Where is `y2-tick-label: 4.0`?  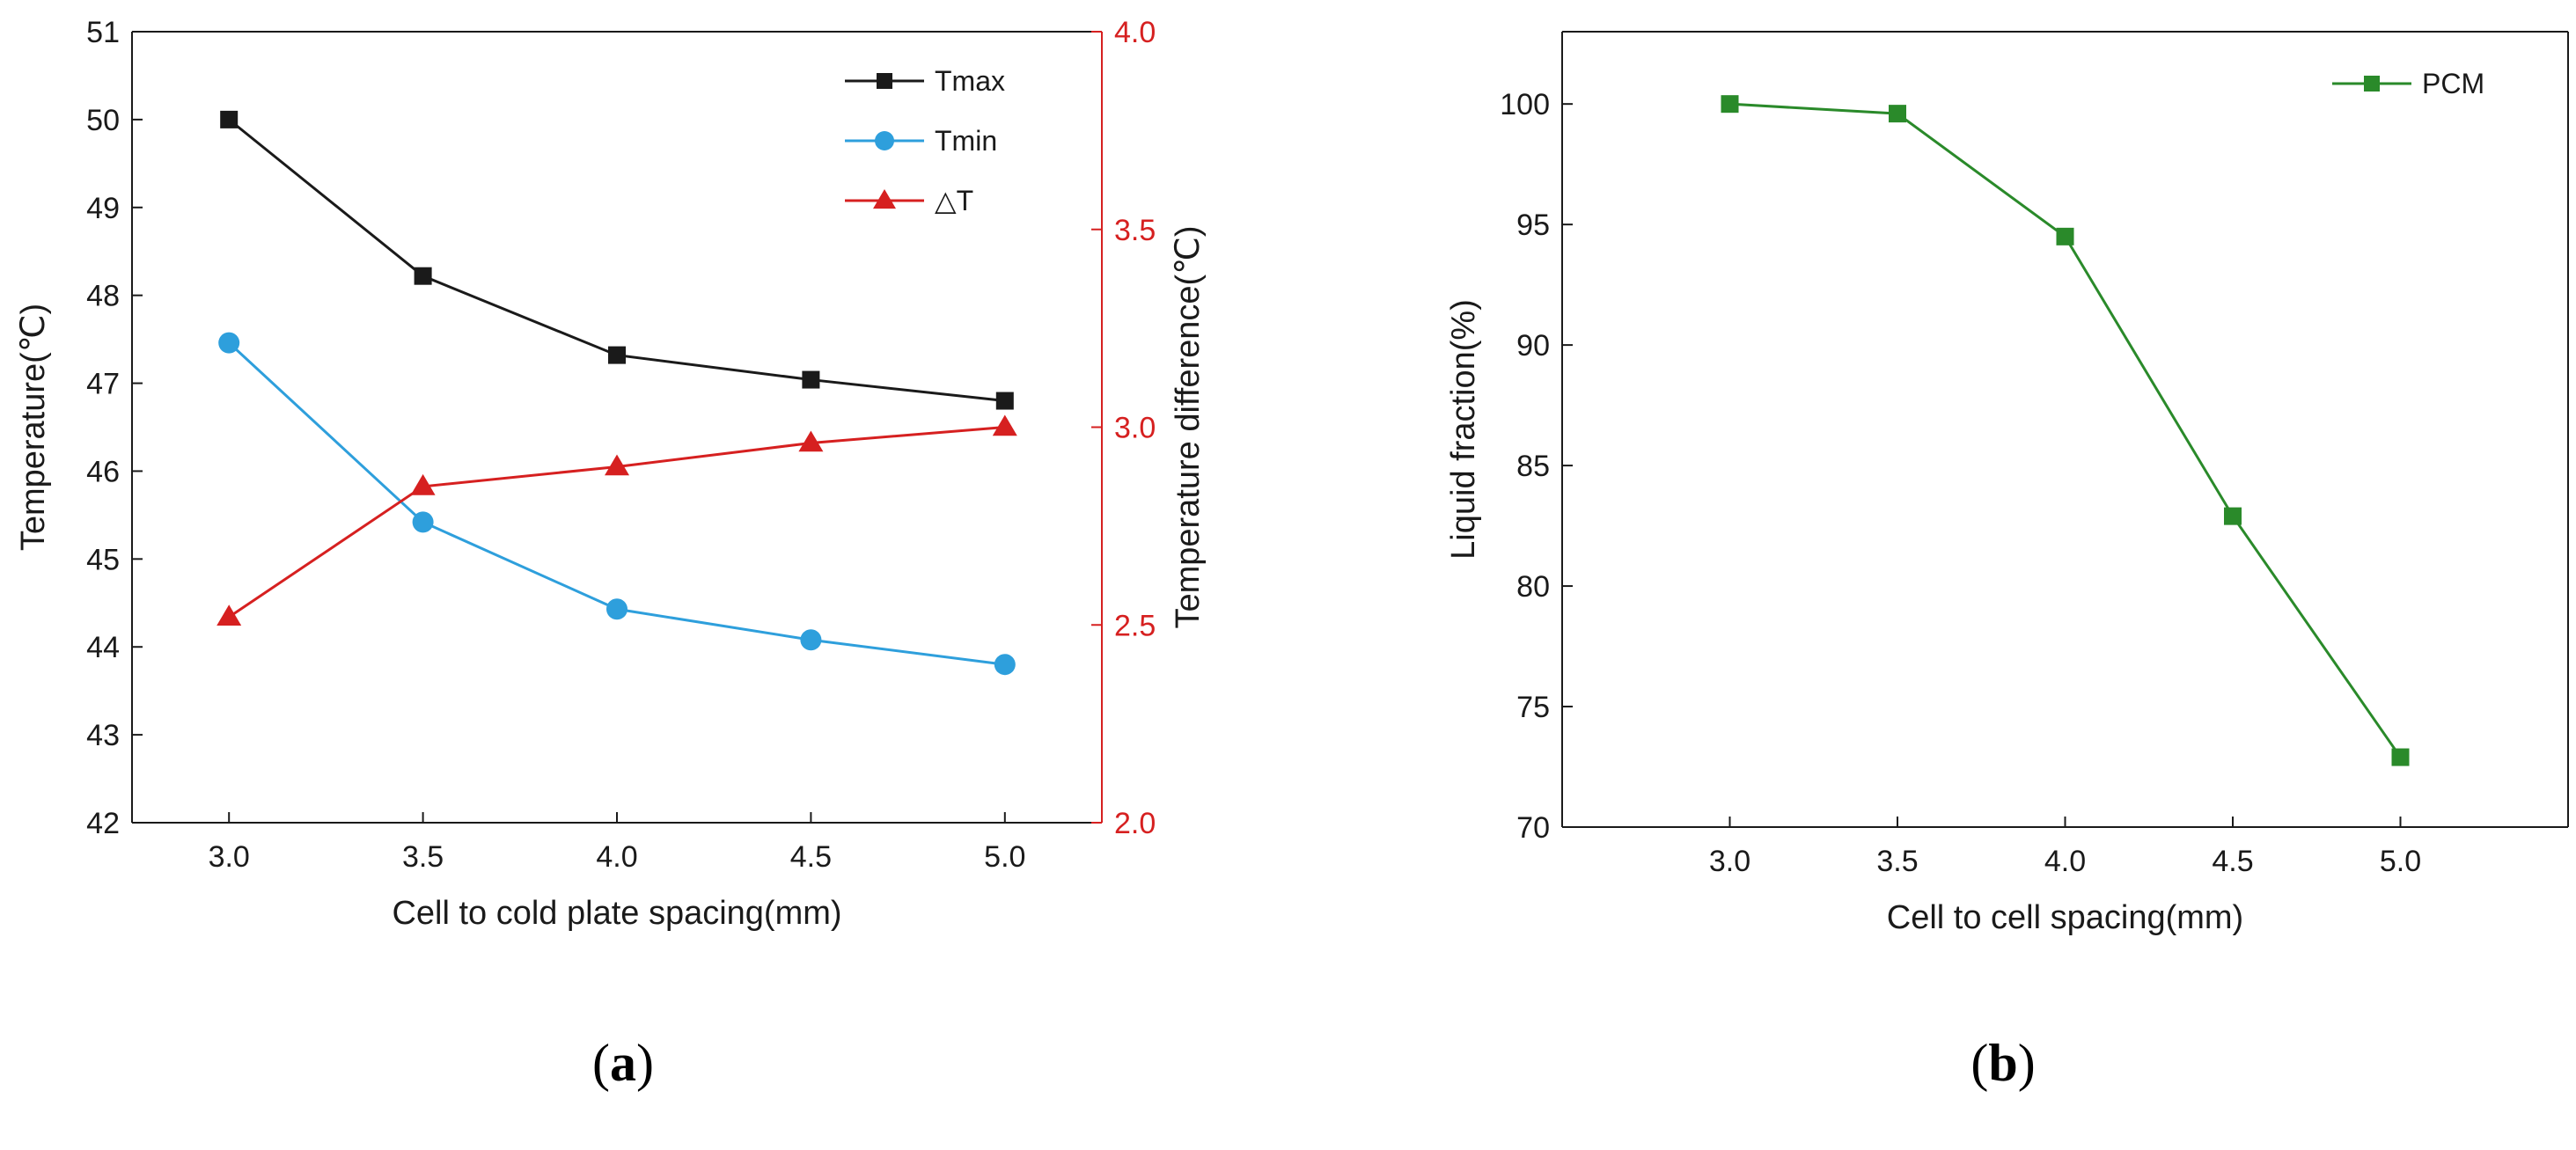
y2-tick-label: 4.0 is located at coordinates (1135, 32).